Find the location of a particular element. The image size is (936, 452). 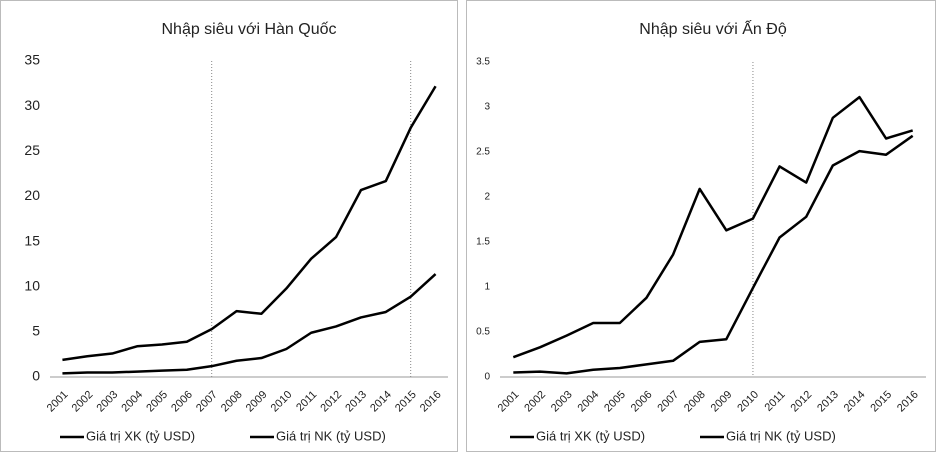

y-tick-label: 2 is located at coordinates (487, 197).